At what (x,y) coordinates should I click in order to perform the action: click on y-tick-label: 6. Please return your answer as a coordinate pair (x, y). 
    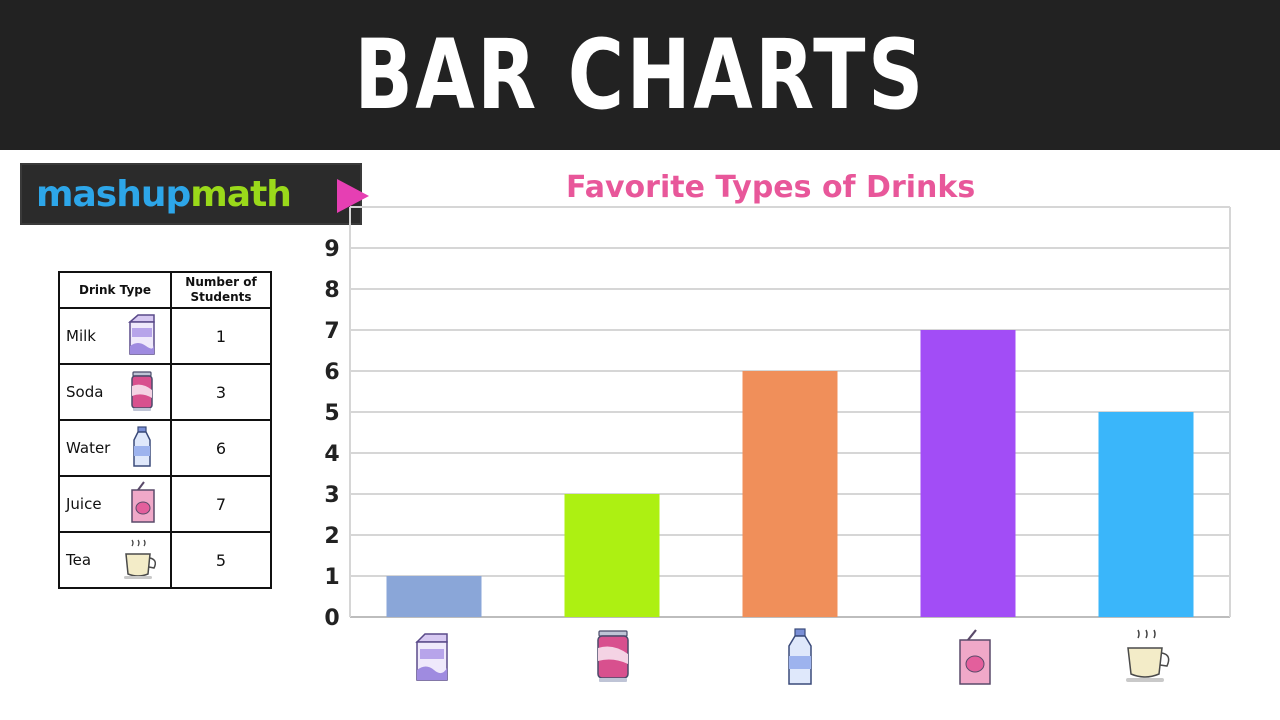
    Looking at the image, I should click on (331, 372).